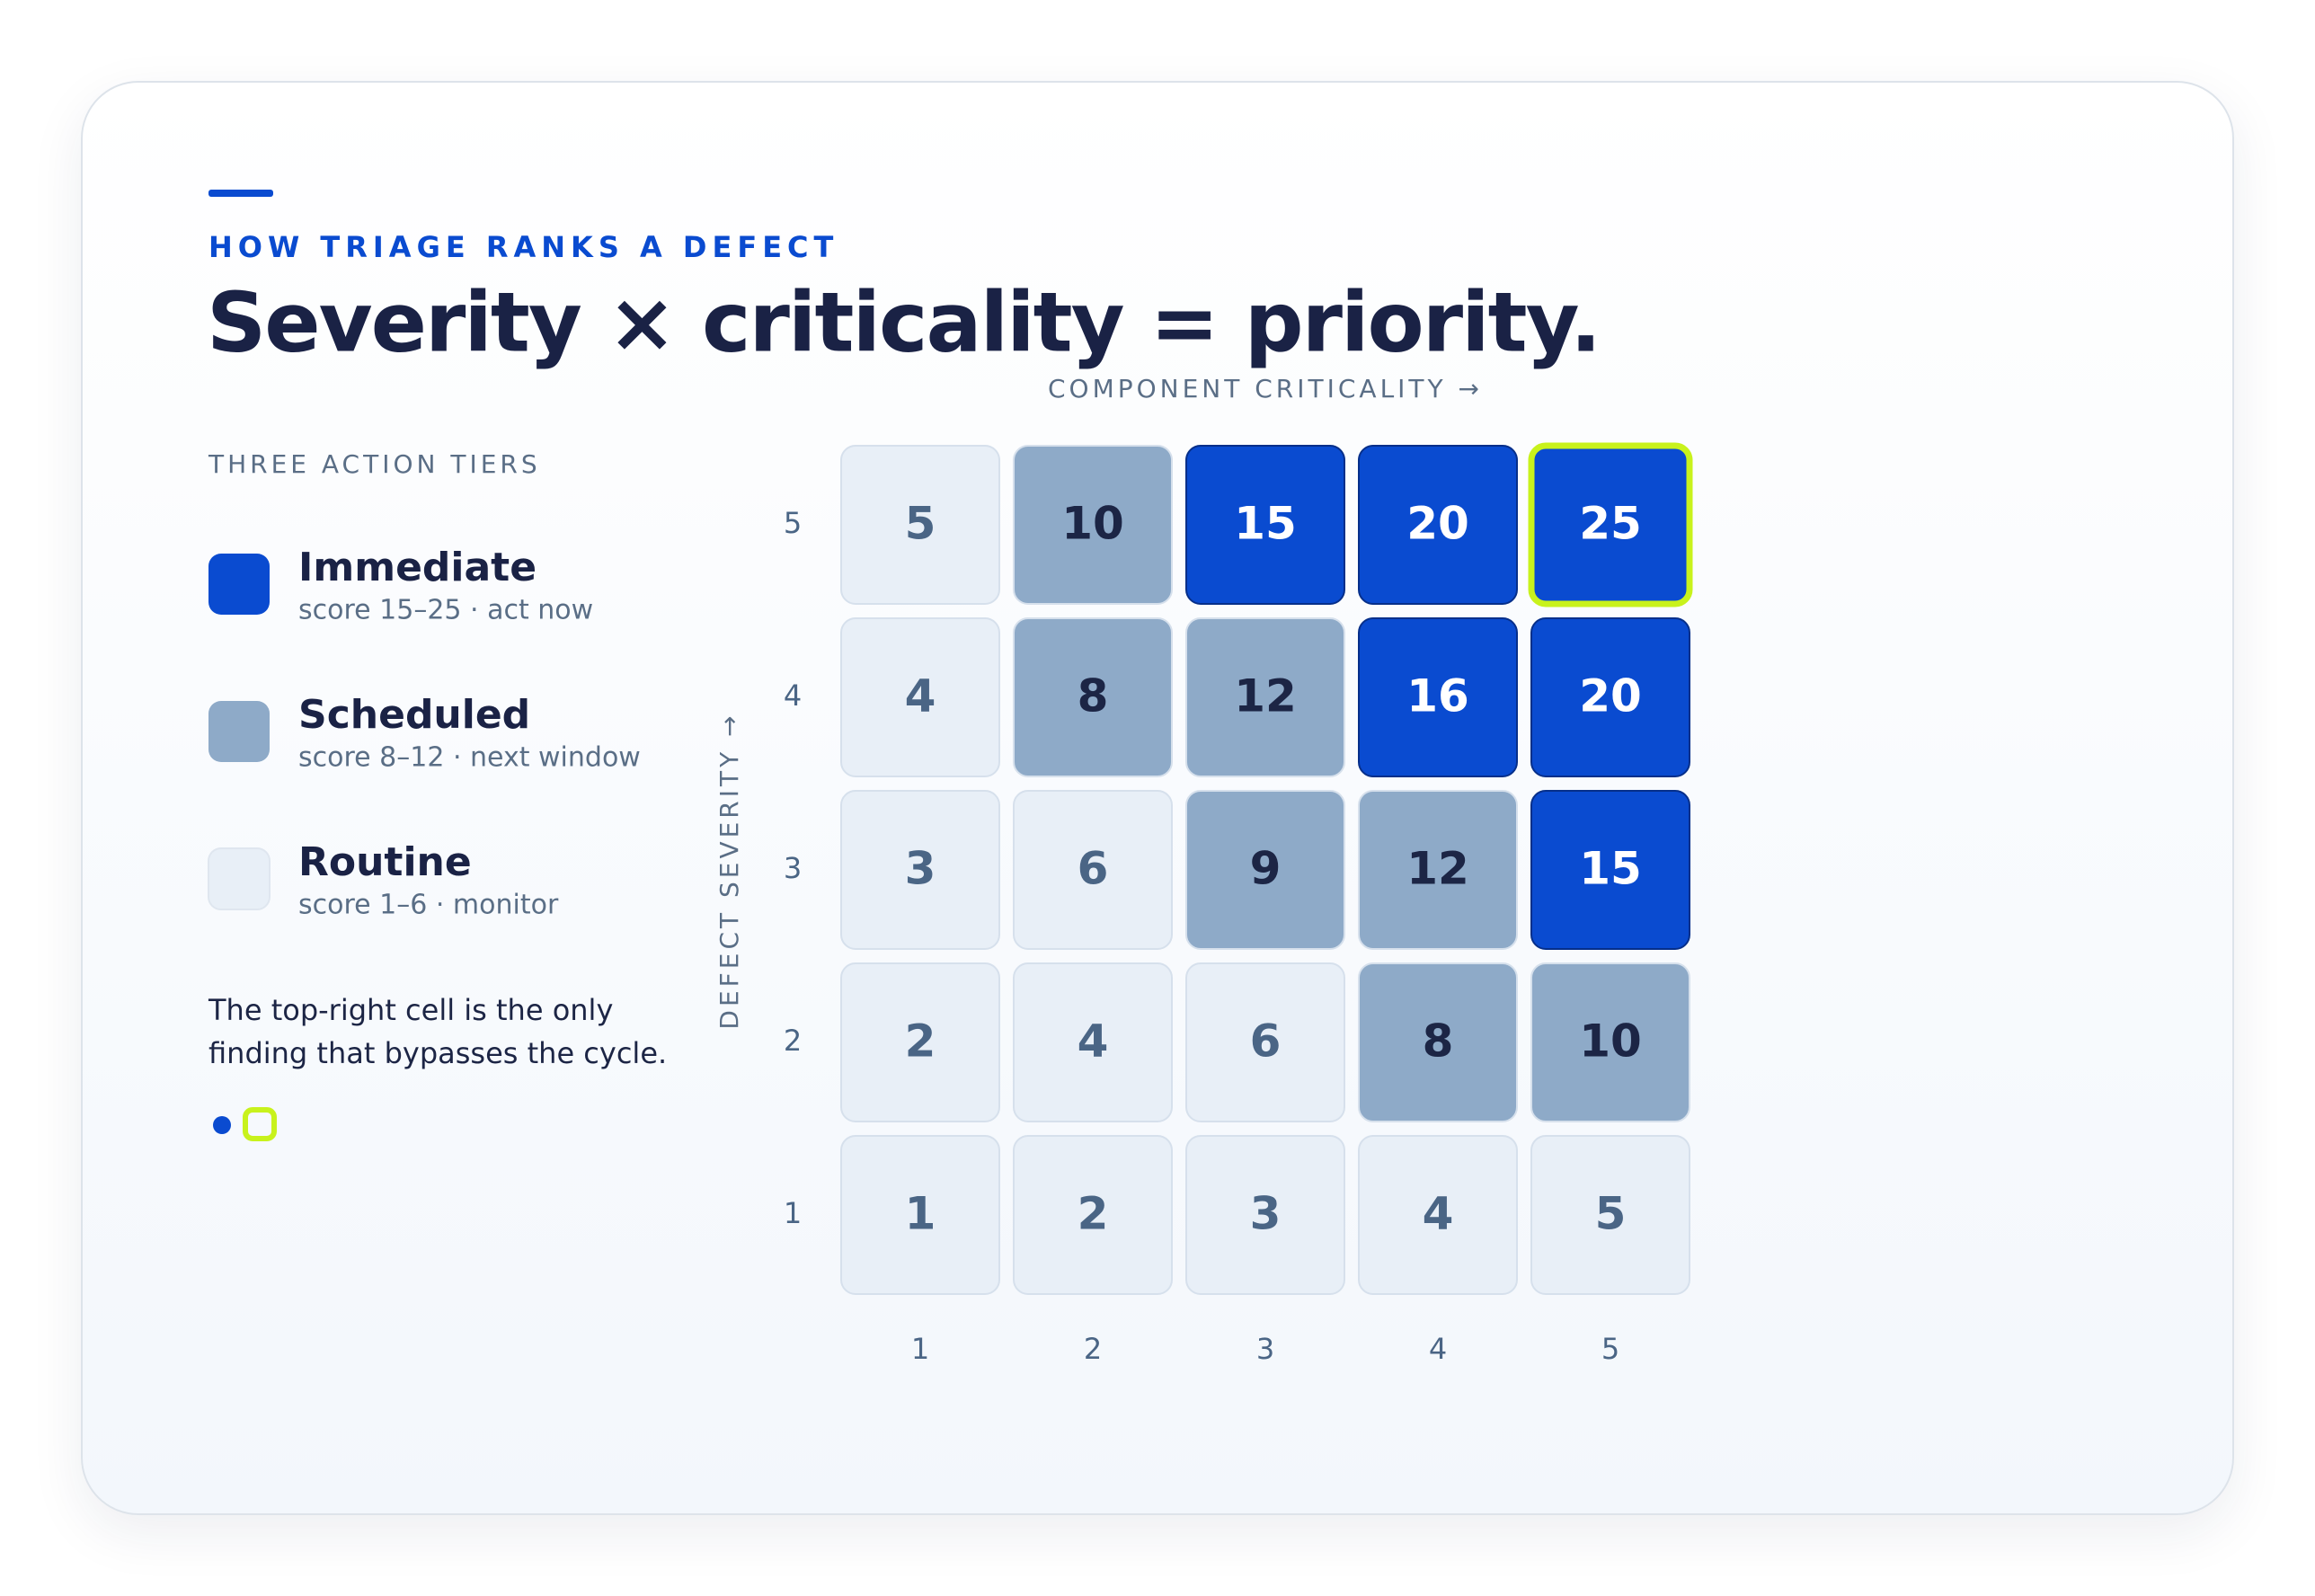  I want to click on x-tick-label: 3, so click(1265, 1349).